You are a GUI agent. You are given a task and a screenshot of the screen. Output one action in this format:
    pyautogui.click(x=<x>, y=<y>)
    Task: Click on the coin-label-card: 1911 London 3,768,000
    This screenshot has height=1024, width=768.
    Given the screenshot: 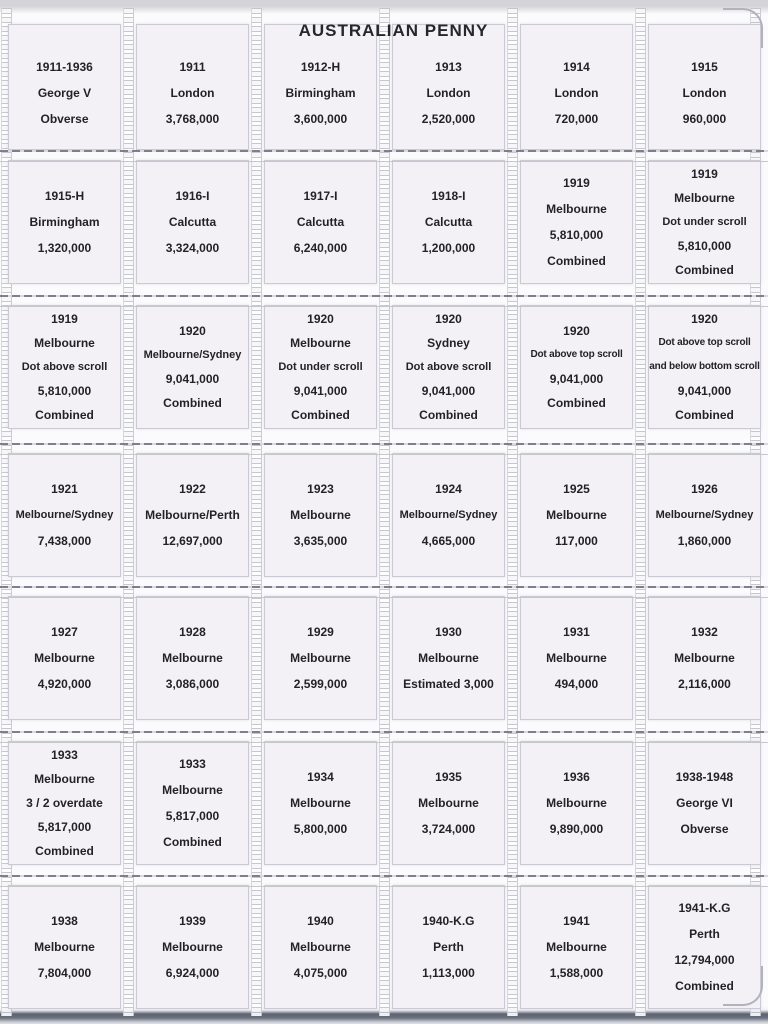 What is the action you would take?
    pyautogui.click(x=192, y=87)
    